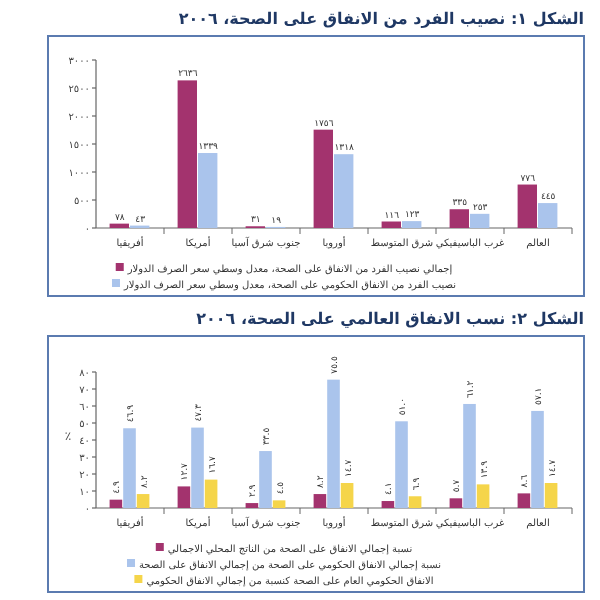 The image size is (600, 600). What do you see at coordinates (381, 19) in the screenshot?
I see `chart-title: الشكل ١: نصيب الفرد من الانفاق على الصحة، ٢٠٠٦` at bounding box center [381, 19].